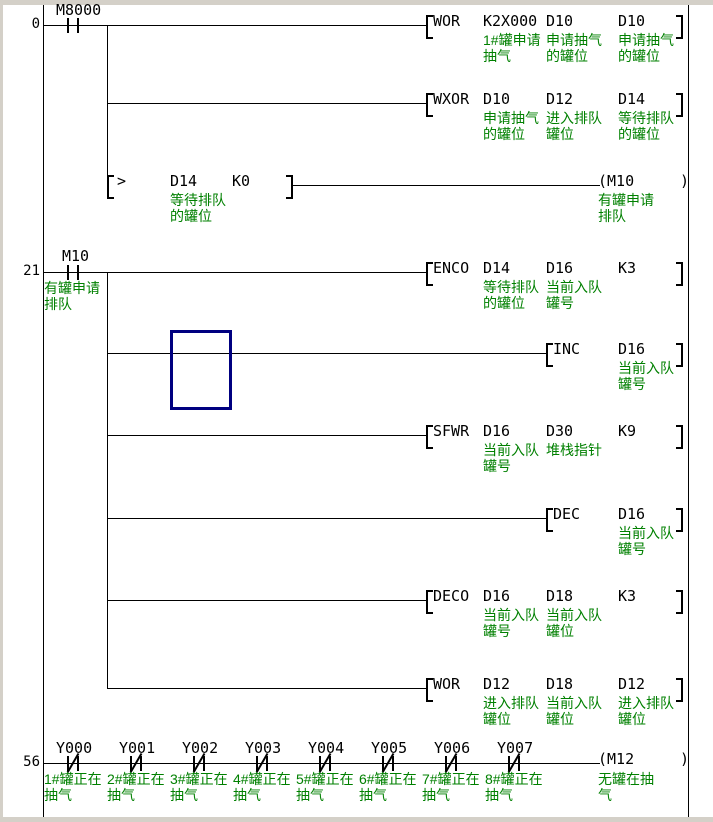  What do you see at coordinates (74, 748) in the screenshot?
I see `contact-y000-label: Y000` at bounding box center [74, 748].